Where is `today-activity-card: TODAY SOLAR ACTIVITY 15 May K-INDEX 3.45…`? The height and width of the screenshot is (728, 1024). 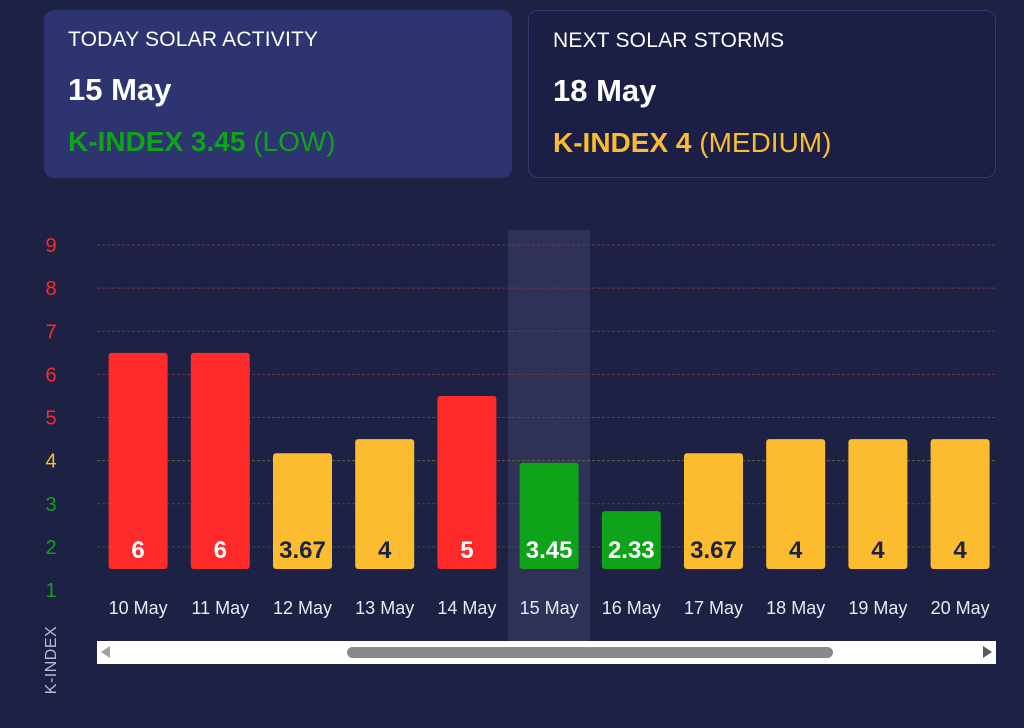
today-activity-card: TODAY SOLAR ACTIVITY 15 May K-INDEX 3.45… is located at coordinates (278, 94).